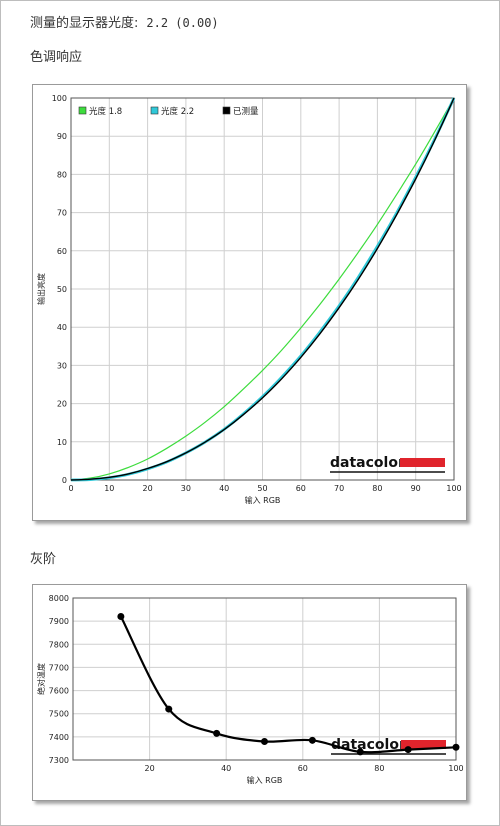 The width and height of the screenshot is (500, 826). What do you see at coordinates (84, 23) in the screenshot?
I see `measured-gamma-label: 测量的显示器光度:` at bounding box center [84, 23].